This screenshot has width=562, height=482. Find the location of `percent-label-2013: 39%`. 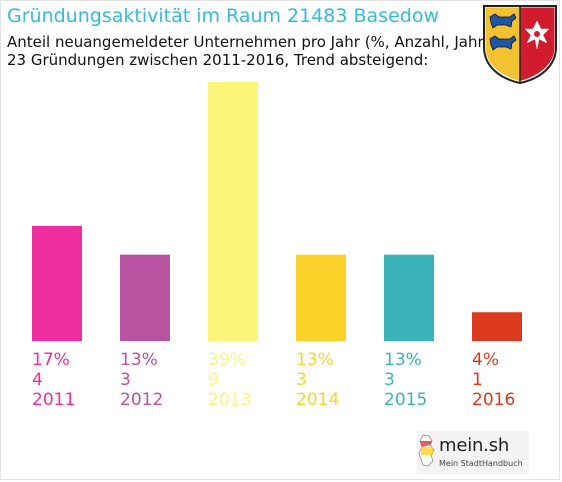

percent-label-2013: 39% is located at coordinates (227, 360).